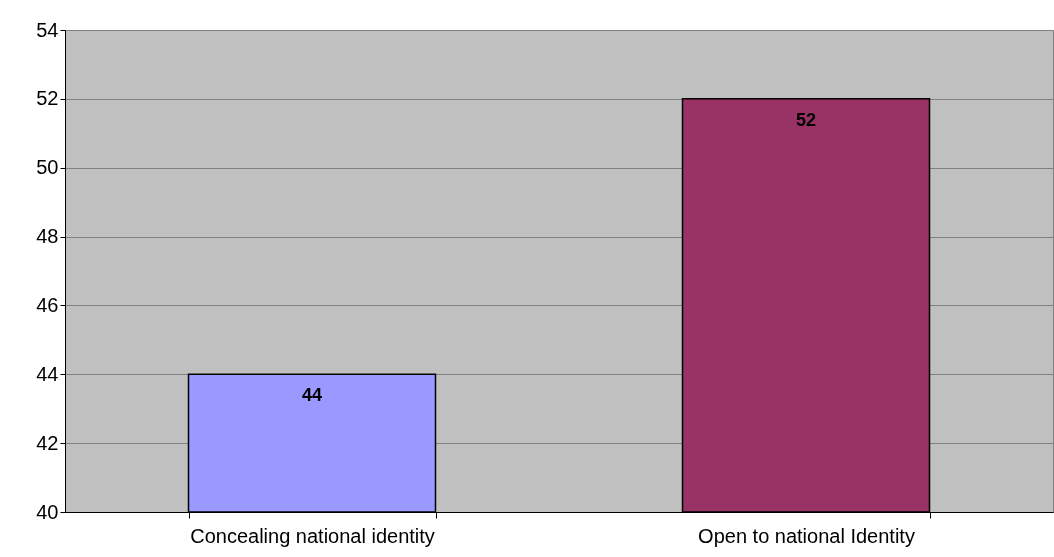  Describe the element at coordinates (312, 535) in the screenshot. I see `x-tick-label: Concealing national identity` at that location.